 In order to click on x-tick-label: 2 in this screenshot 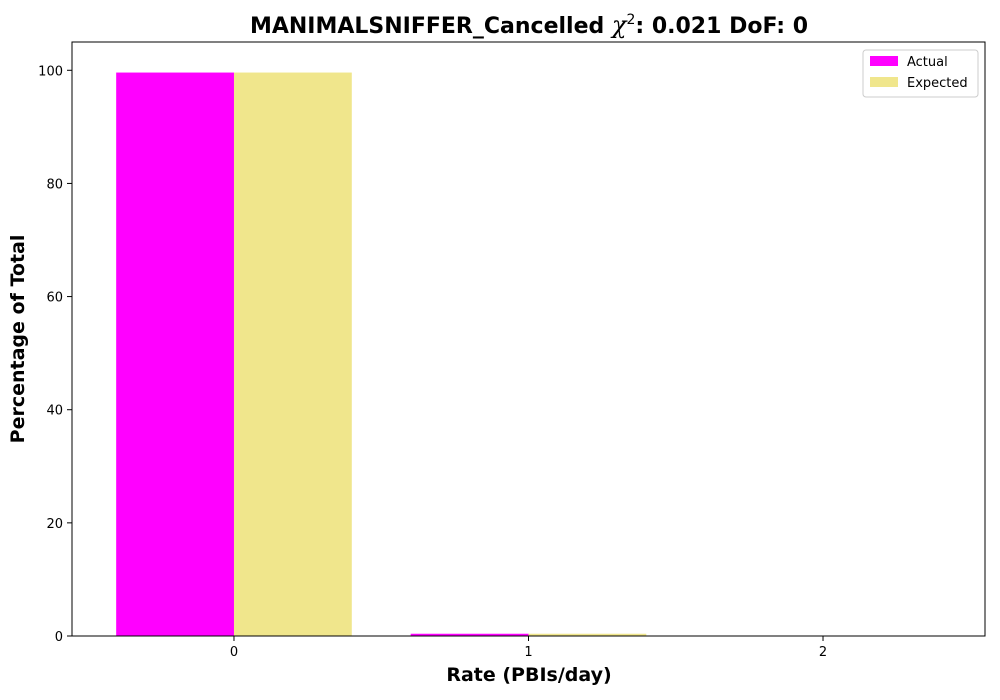, I will do `click(823, 652)`.